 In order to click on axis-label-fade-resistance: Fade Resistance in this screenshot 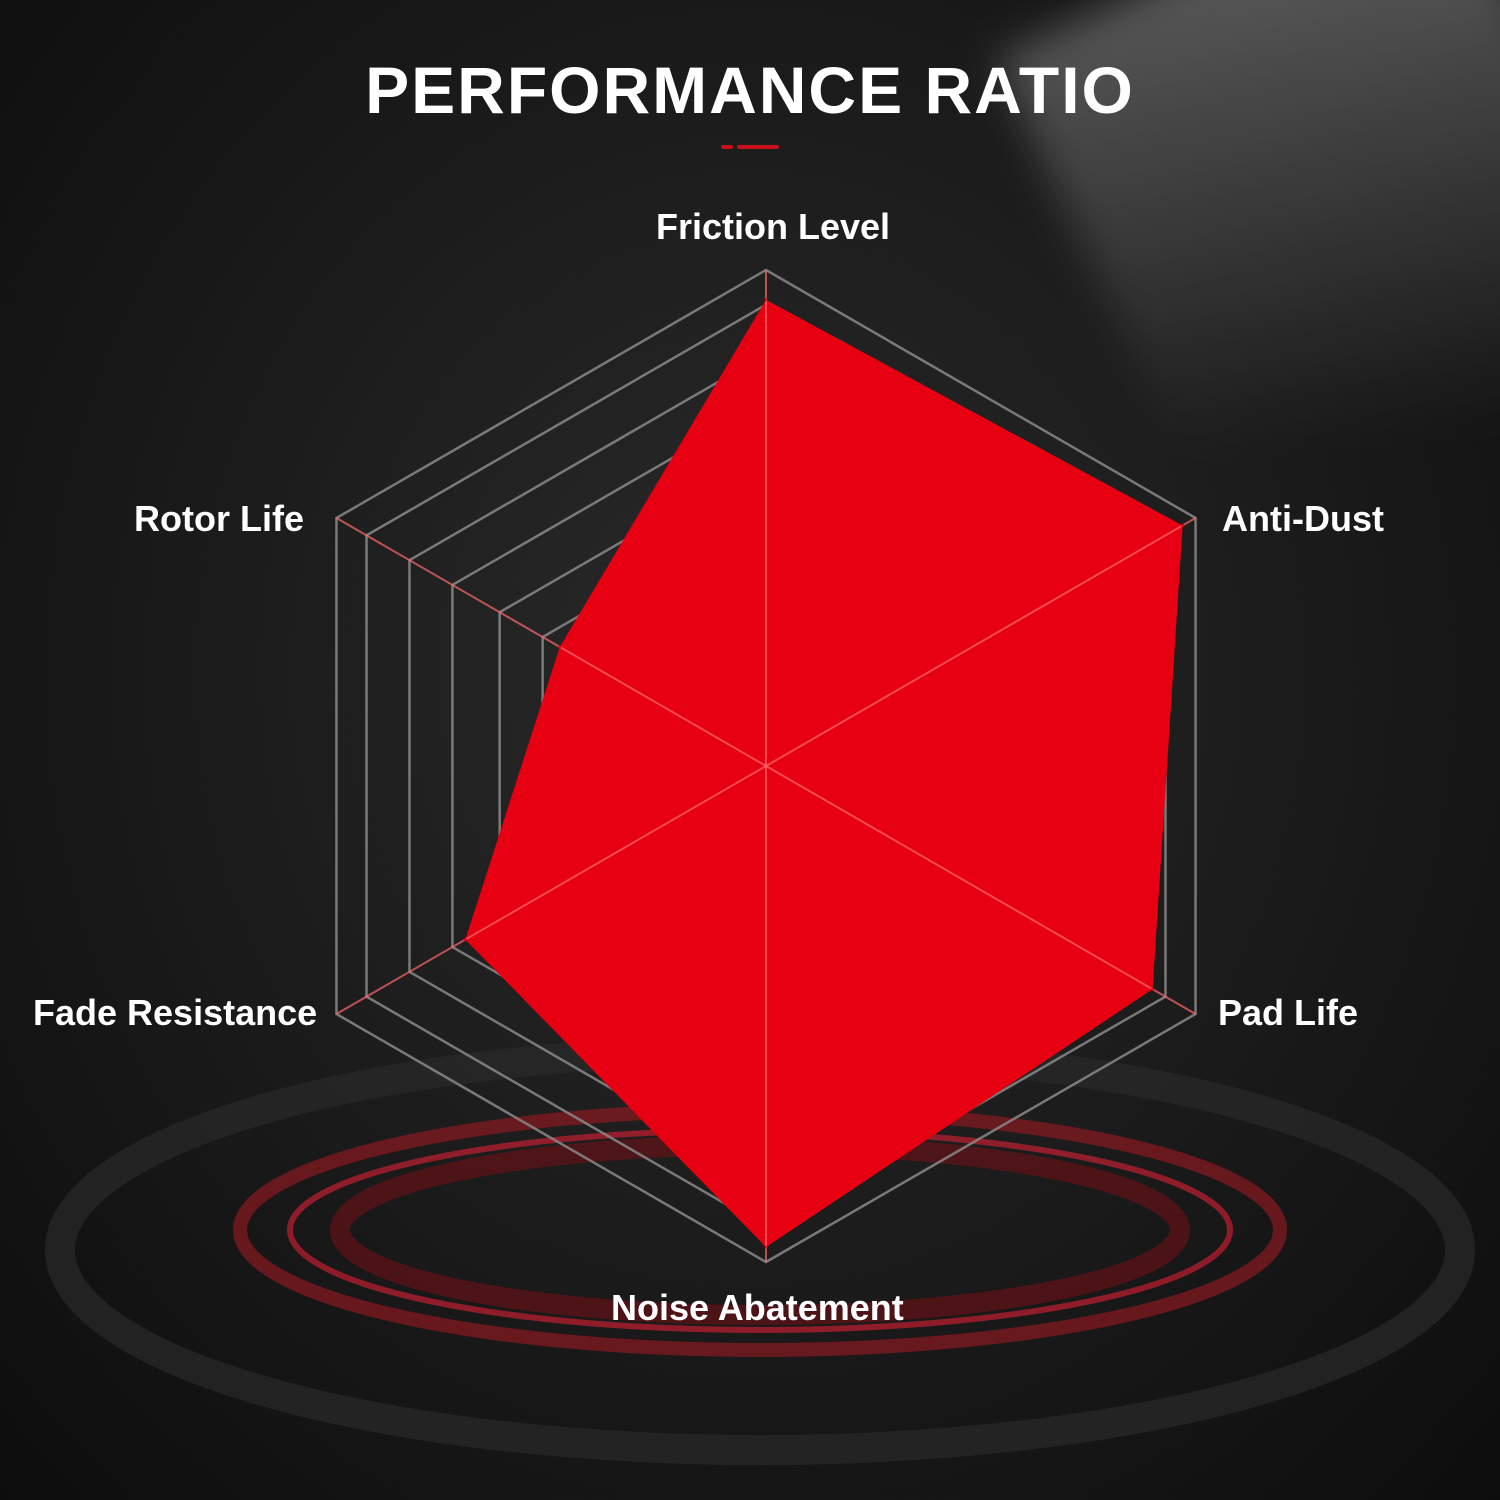, I will do `click(175, 1012)`.